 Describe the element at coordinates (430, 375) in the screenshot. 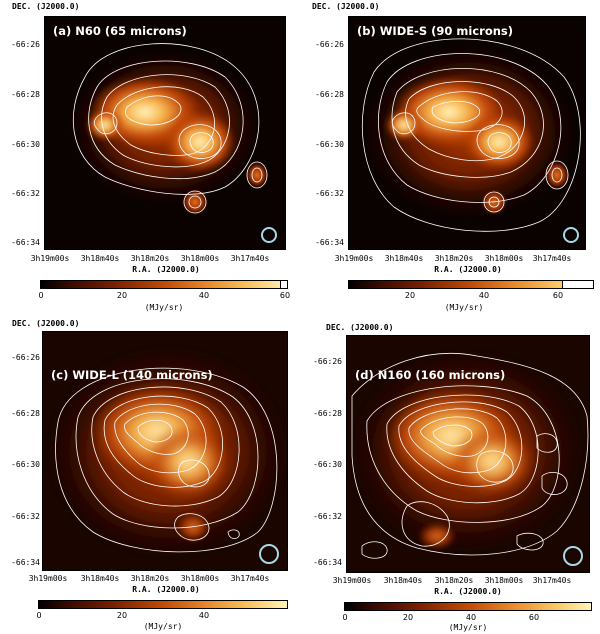

I see `panel-label: (d) N160 (160 microns)` at that location.